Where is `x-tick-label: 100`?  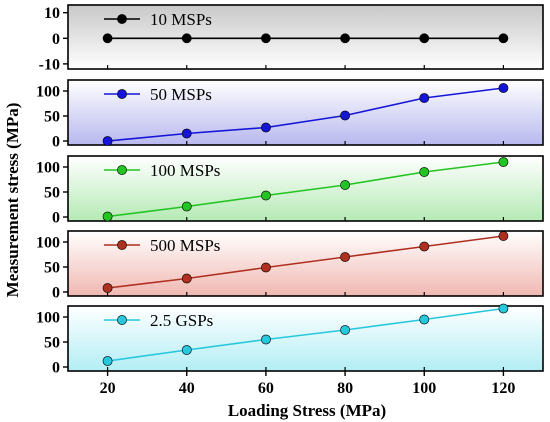
x-tick-label: 100 is located at coordinates (424, 388).